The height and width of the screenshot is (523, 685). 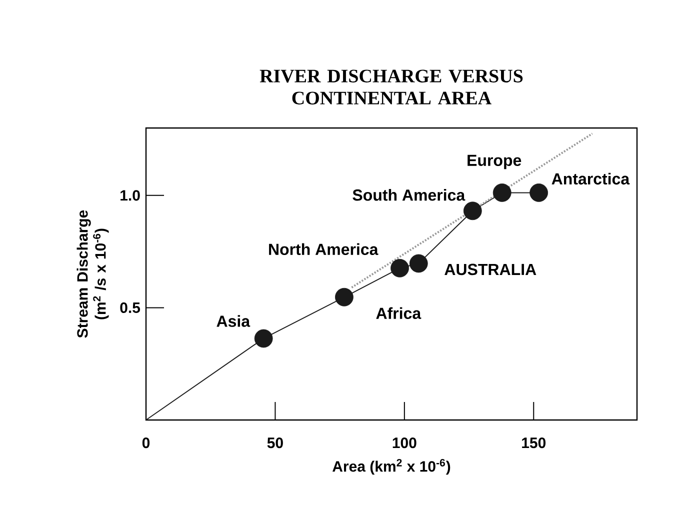 I want to click on annotation: Antarctica, so click(x=591, y=178).